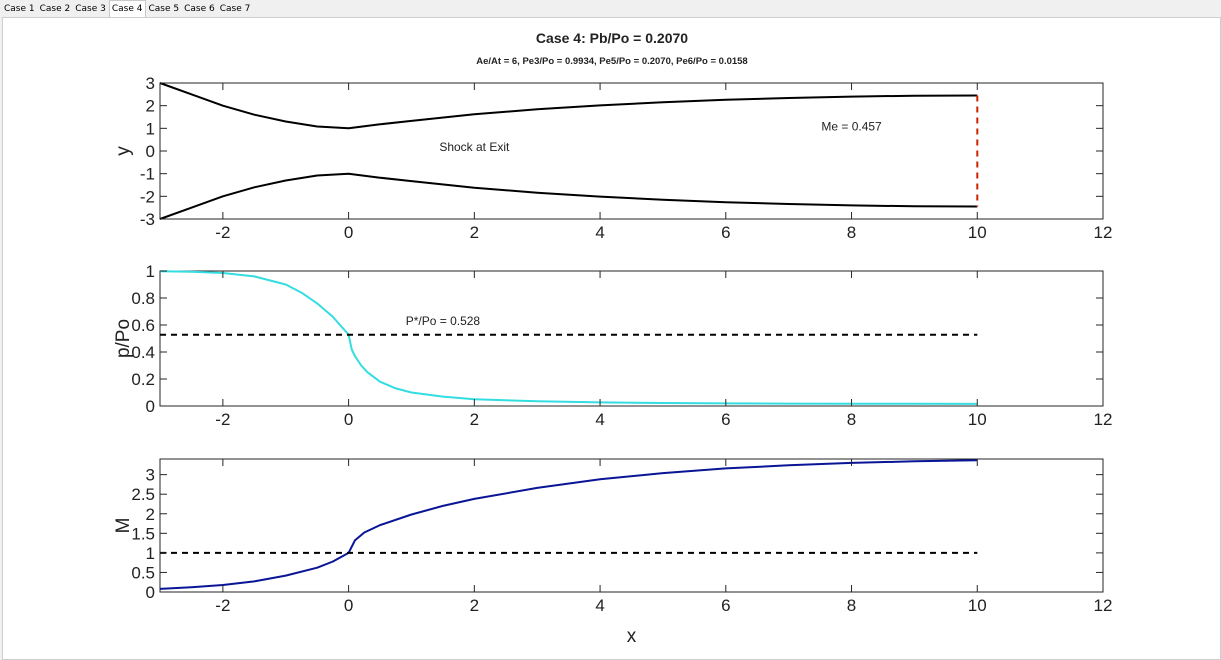 The width and height of the screenshot is (1221, 660). What do you see at coordinates (568, 196) in the screenshot?
I see `series-lower-wall` at bounding box center [568, 196].